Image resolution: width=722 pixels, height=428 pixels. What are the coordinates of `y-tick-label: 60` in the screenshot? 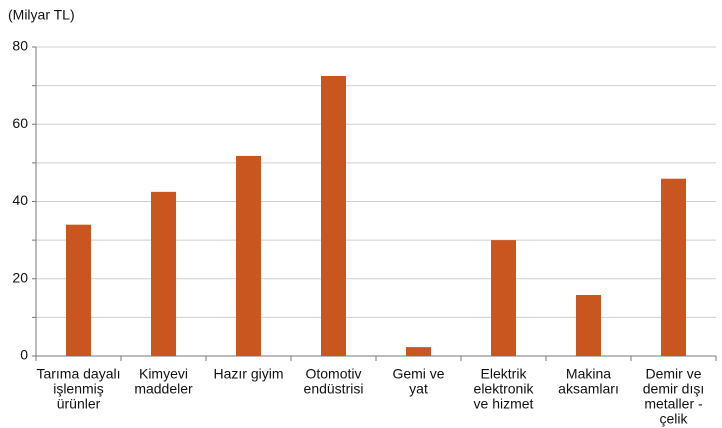 It's located at (20, 123).